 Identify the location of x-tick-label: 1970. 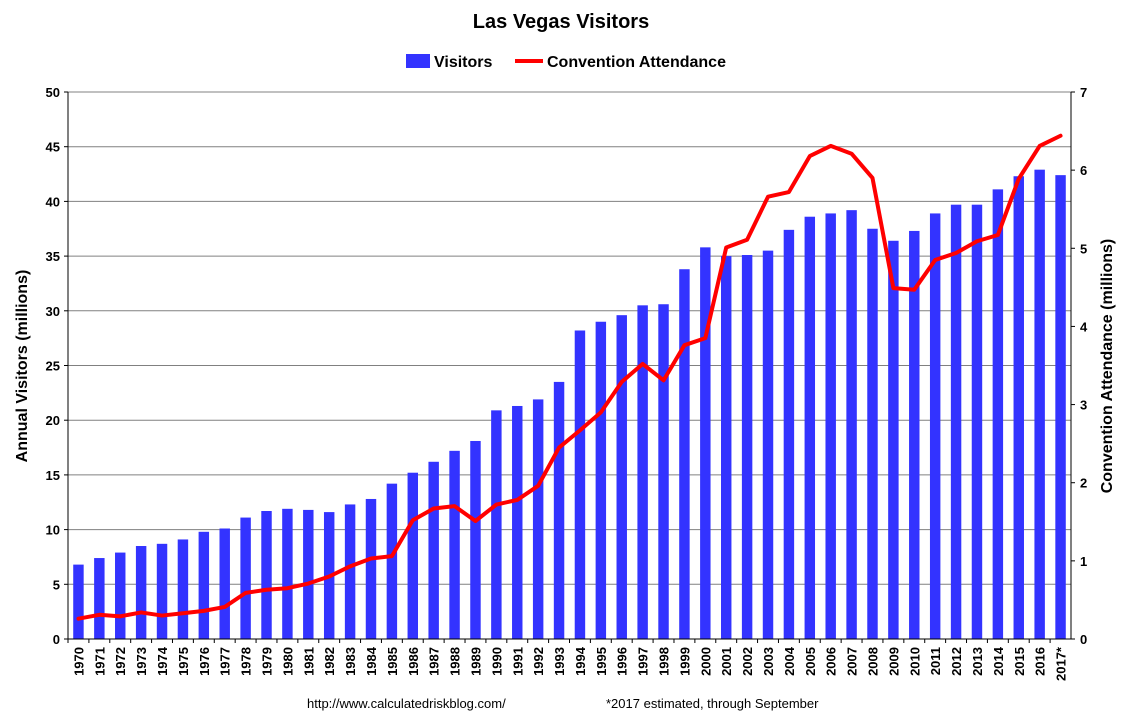
(78, 661).